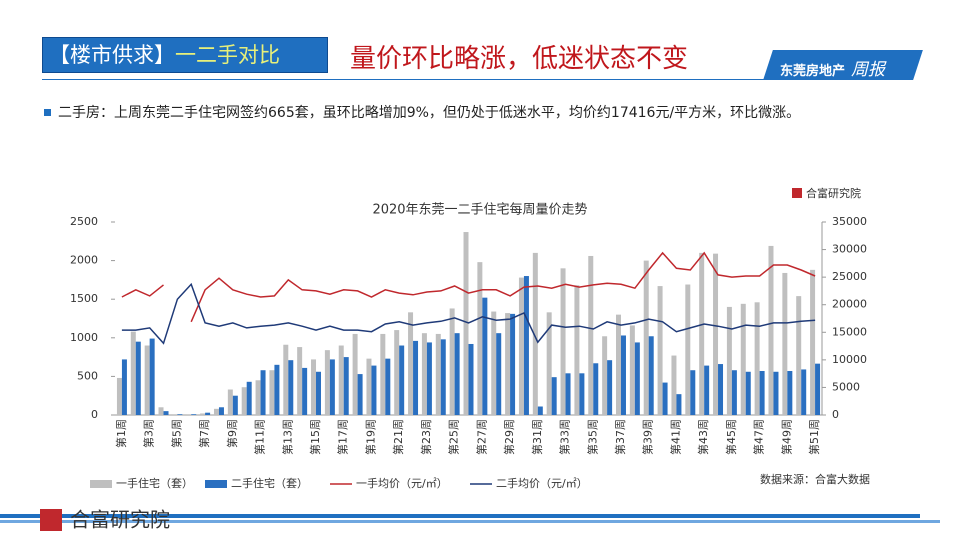 This screenshot has width=960, height=540. I want to click on x-tick-label: 第45周, so click(731, 437).